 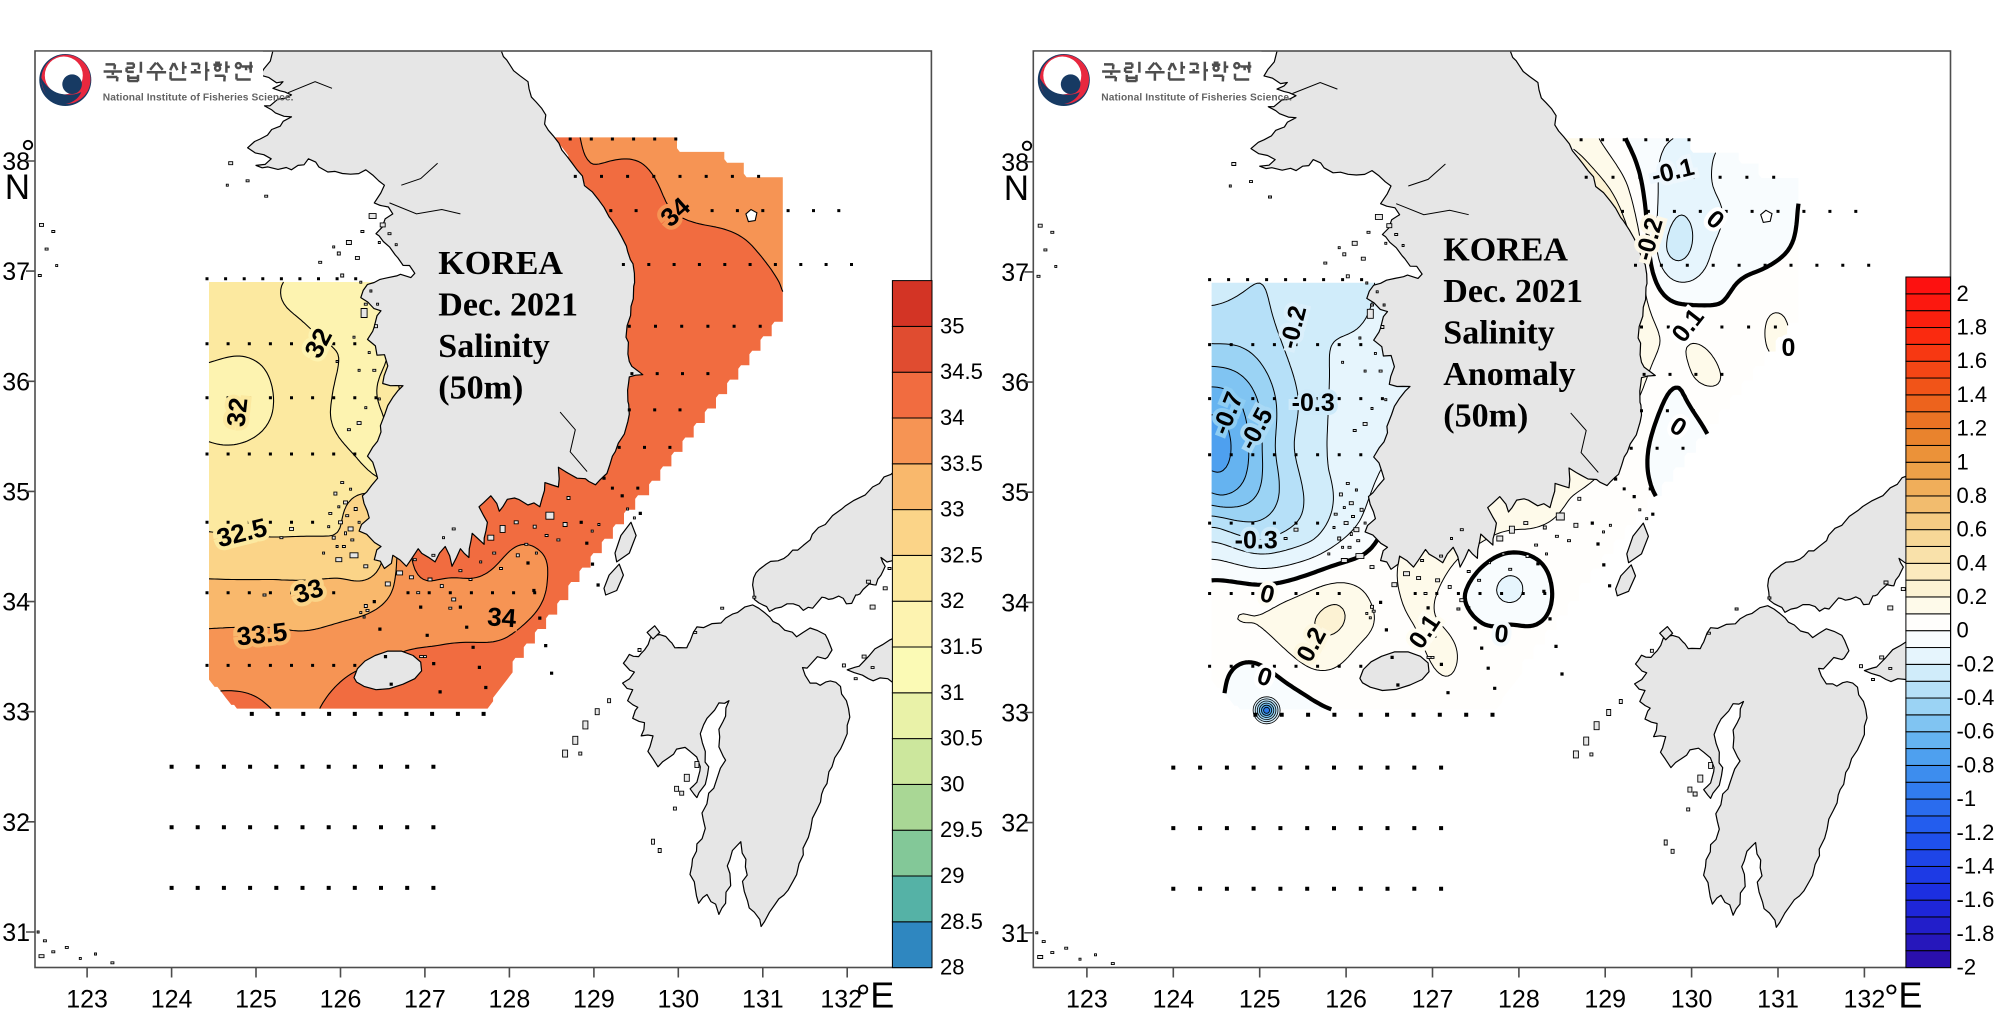 What do you see at coordinates (961, 829) in the screenshot?
I see `svg-text: 29.5` at bounding box center [961, 829].